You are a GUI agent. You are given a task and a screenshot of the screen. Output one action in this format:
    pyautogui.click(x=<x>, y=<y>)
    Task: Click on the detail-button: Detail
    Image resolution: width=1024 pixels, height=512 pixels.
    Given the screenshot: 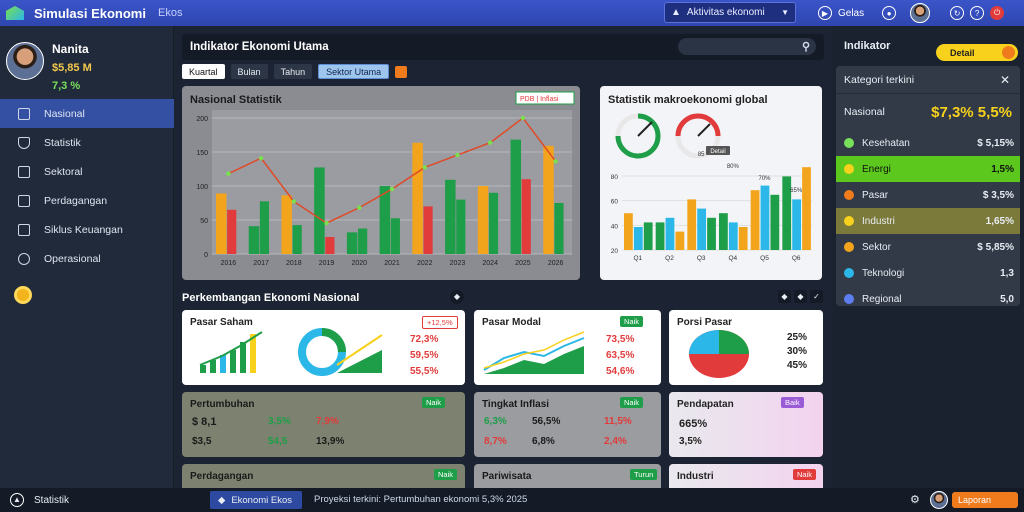 What is the action you would take?
    pyautogui.click(x=977, y=52)
    